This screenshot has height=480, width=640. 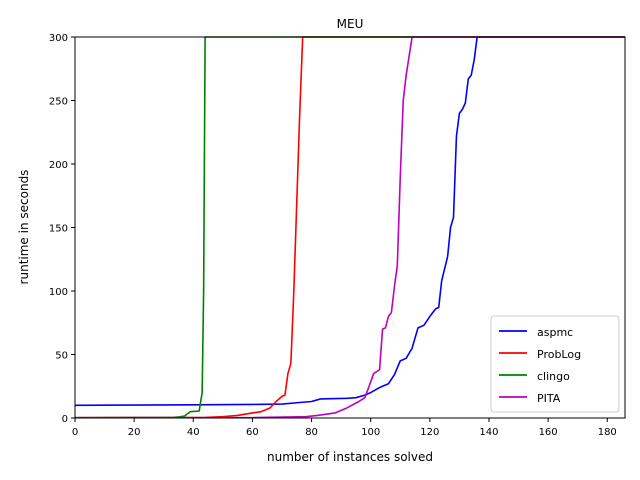 What do you see at coordinates (488, 432) in the screenshot?
I see `x-tick-label: 140` at bounding box center [488, 432].